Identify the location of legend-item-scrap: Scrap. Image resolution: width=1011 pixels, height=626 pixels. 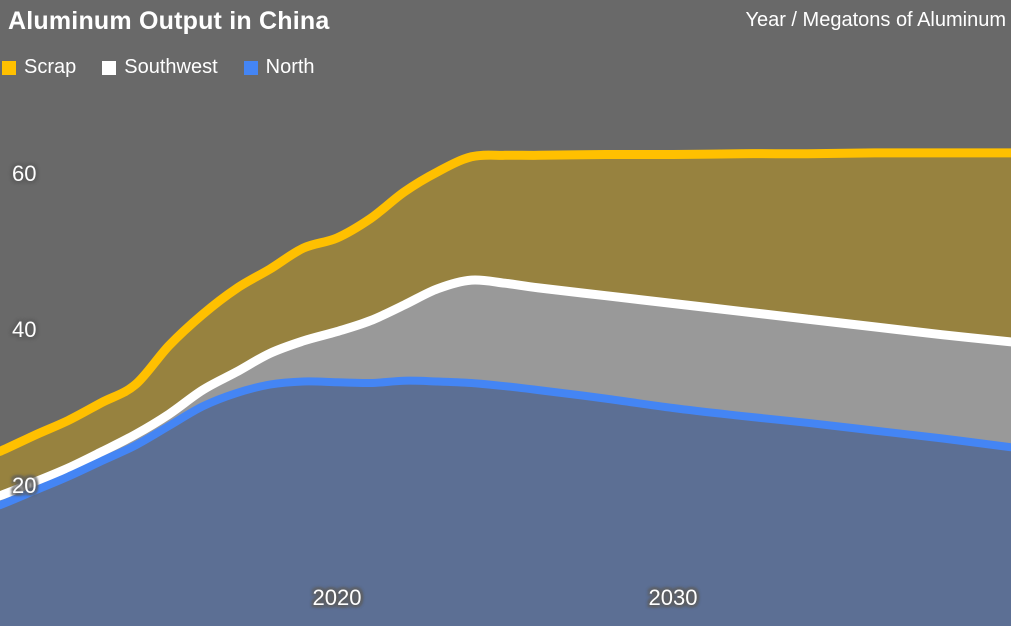
(39, 67).